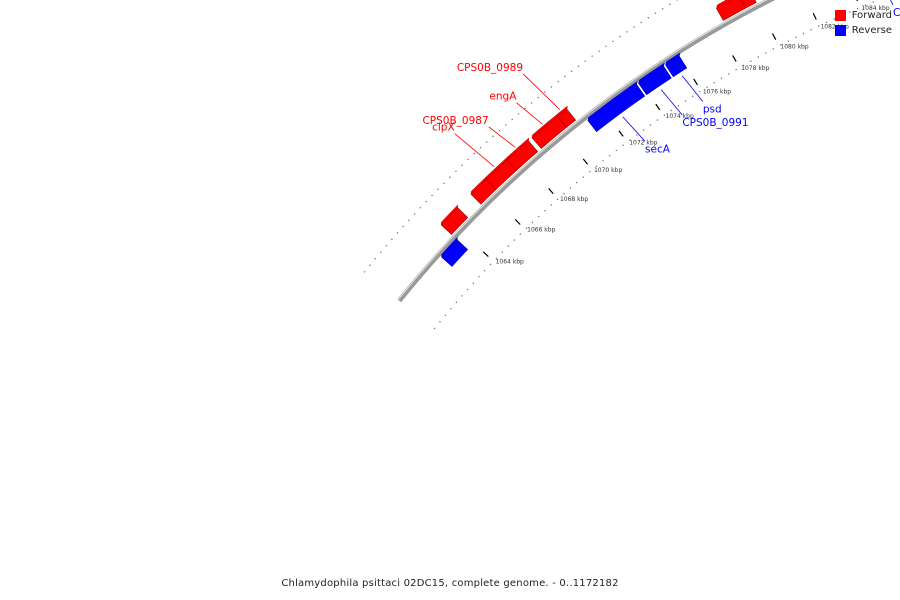  Describe the element at coordinates (871, 30) in the screenshot. I see `legend-reverse-label: Reverse` at that location.